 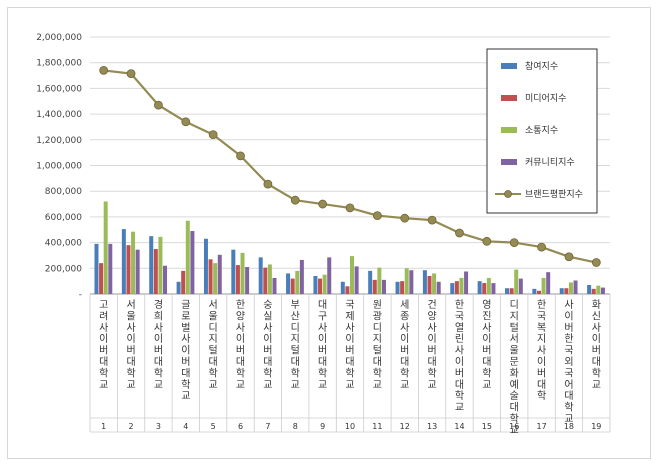 I want to click on y-tick-label: -, so click(x=80, y=295).